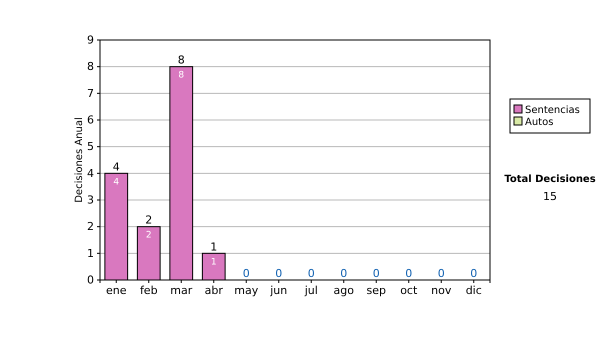  I want to click on x-tick-label: jun, so click(278, 290).